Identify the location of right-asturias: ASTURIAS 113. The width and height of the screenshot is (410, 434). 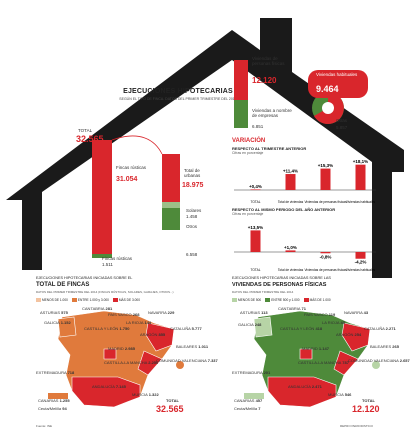
(254, 312).